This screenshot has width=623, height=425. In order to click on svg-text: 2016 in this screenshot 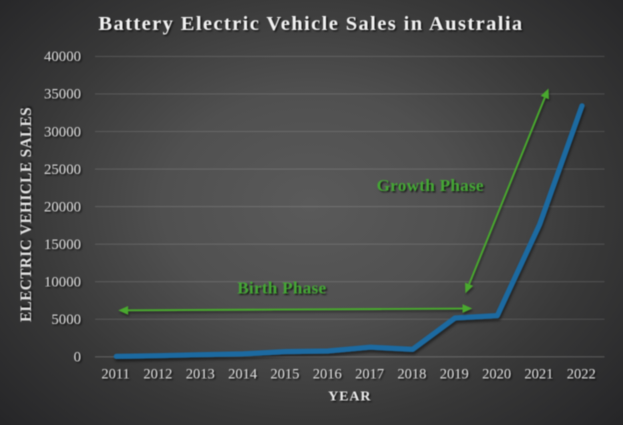, I will do `click(327, 375)`.